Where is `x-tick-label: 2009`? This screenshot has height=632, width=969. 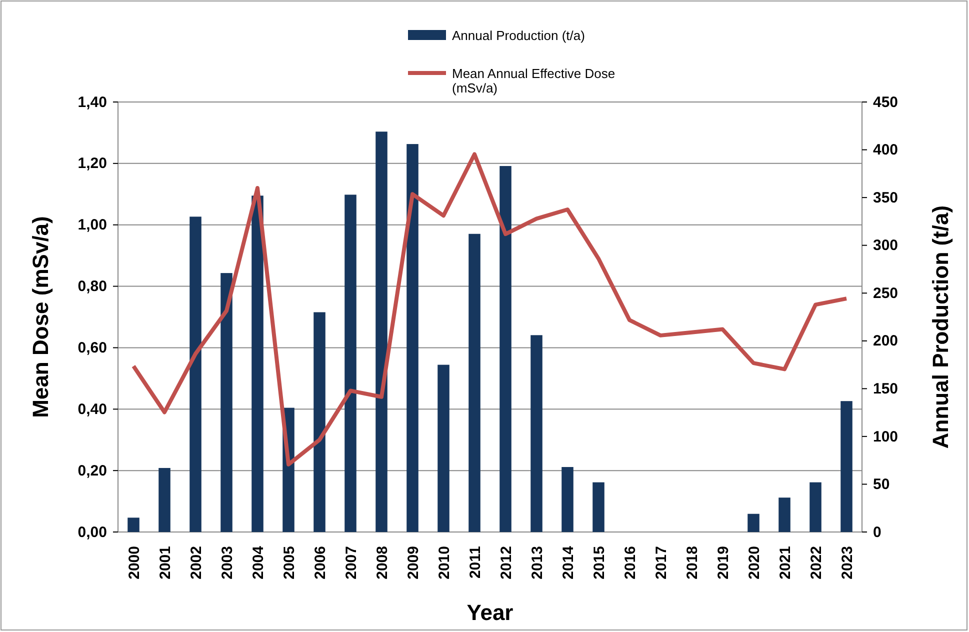 x-tick-label: 2009 is located at coordinates (413, 563).